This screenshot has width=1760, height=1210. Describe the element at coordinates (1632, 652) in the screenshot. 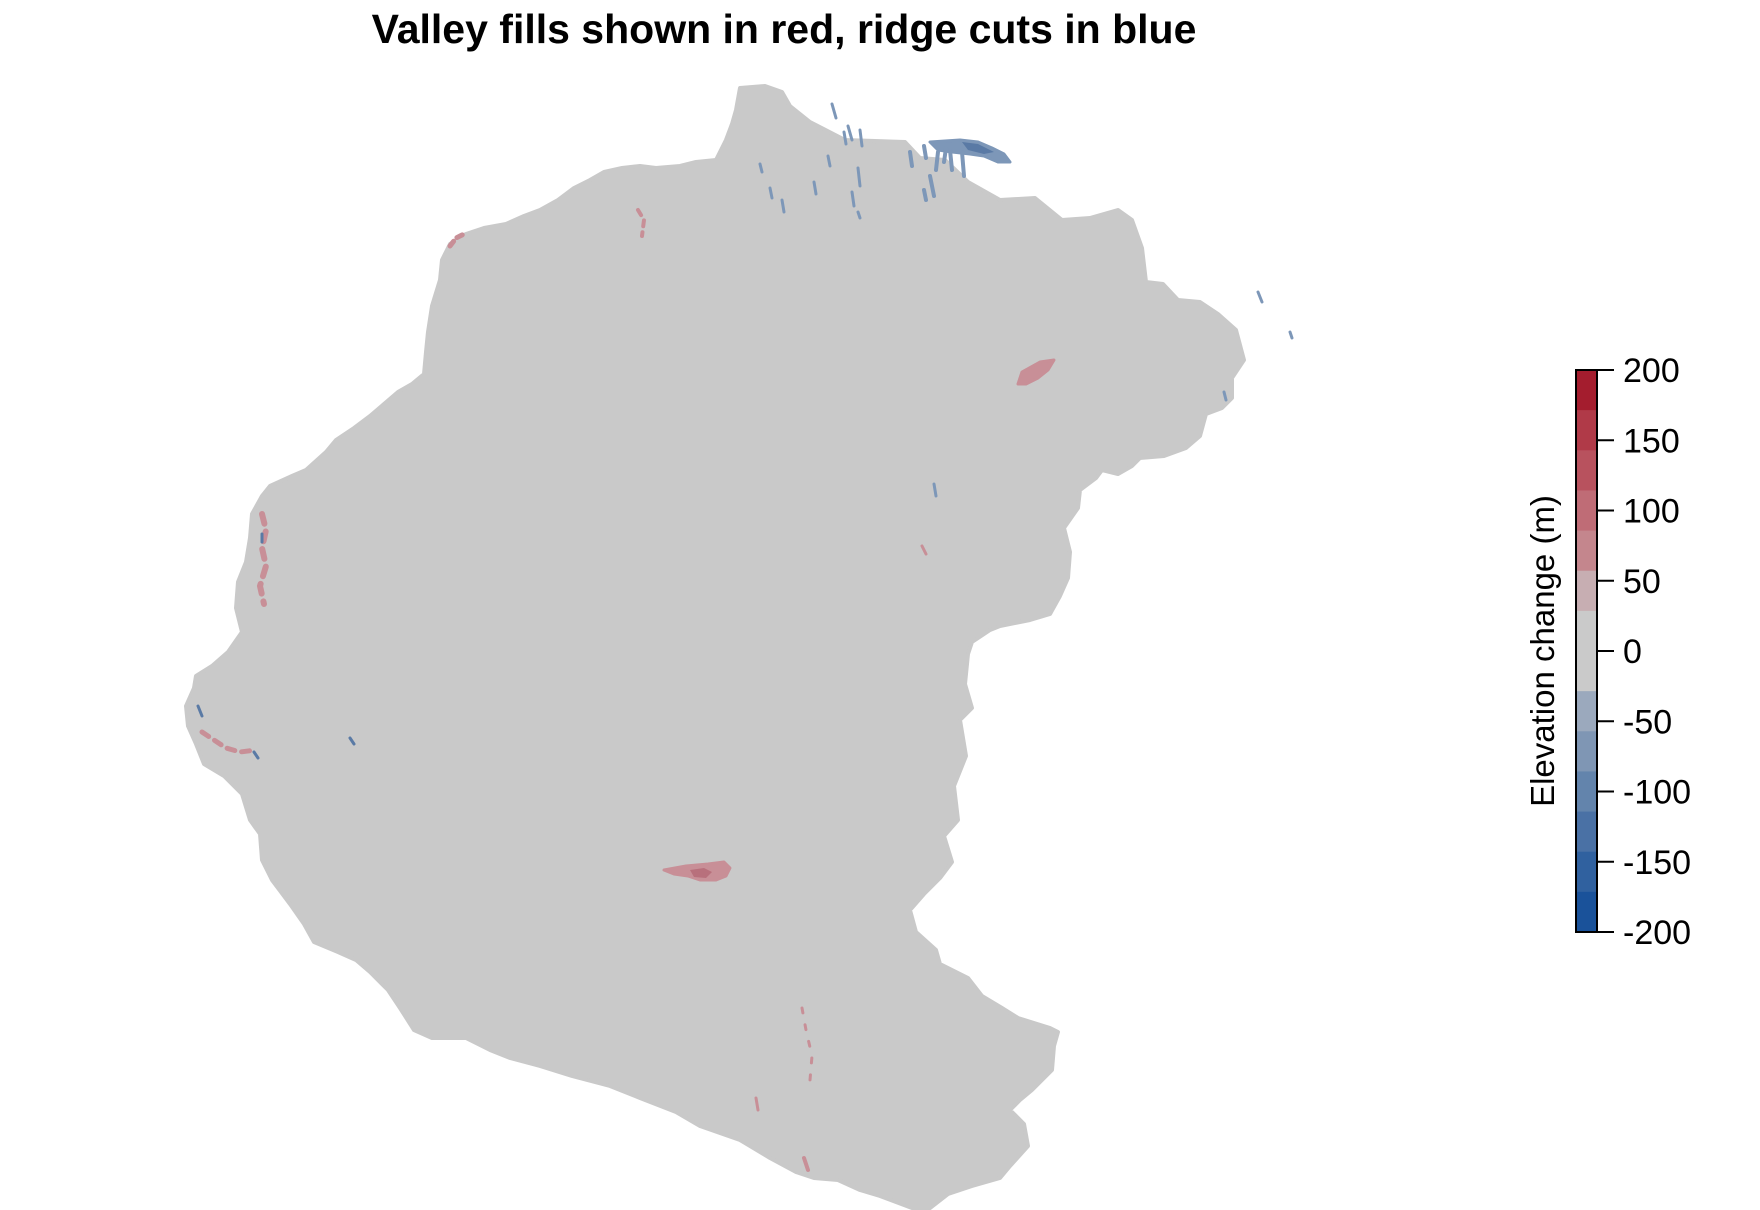

I see `legend-tick-label: 0` at that location.